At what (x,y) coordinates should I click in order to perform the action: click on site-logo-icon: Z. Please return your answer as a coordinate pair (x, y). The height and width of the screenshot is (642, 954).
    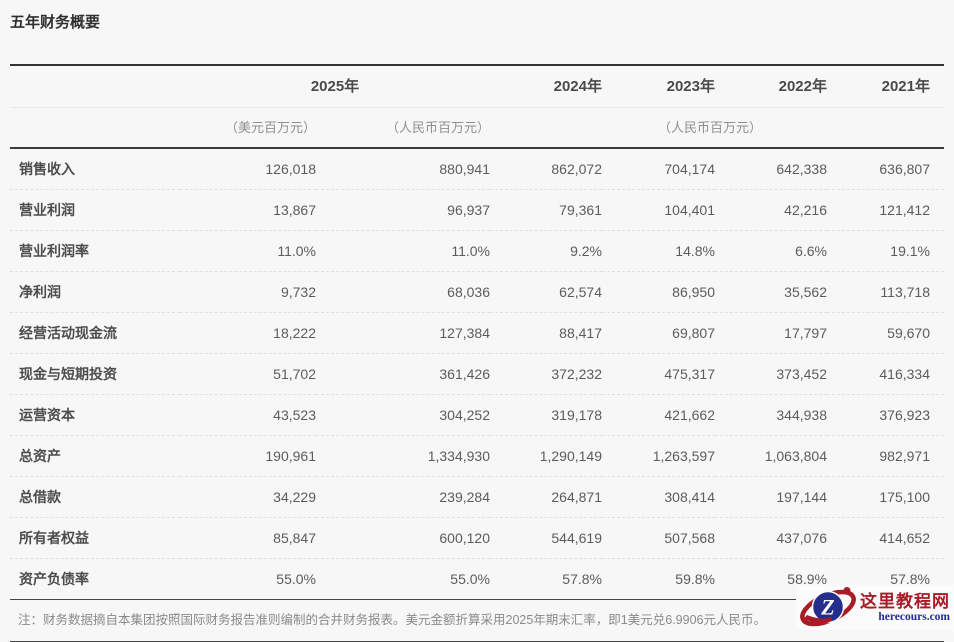
    Looking at the image, I should click on (828, 607).